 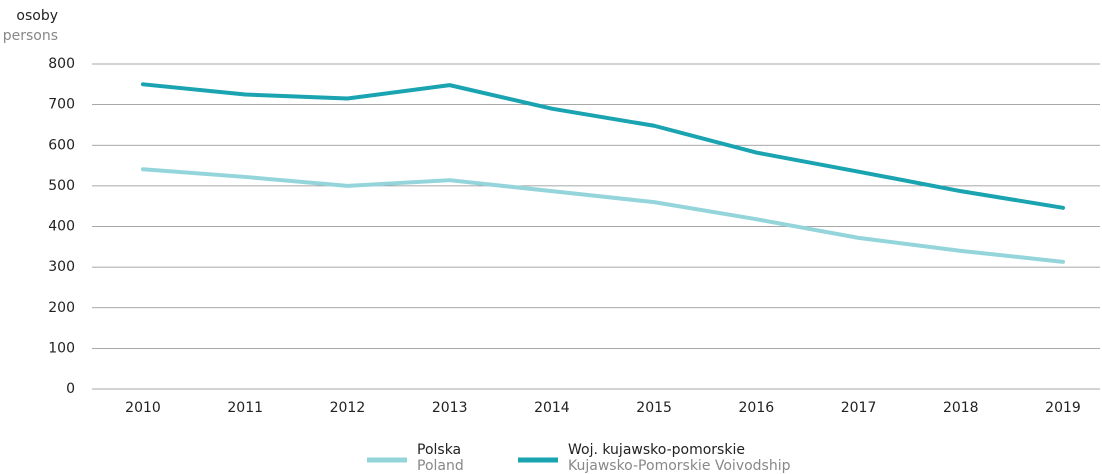 I want to click on y-tick-label: 600, so click(x=61, y=145).